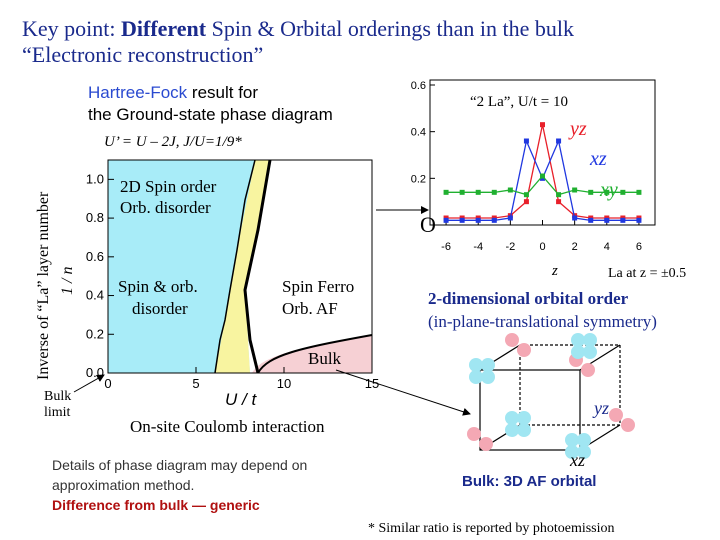 Image resolution: width=720 pixels, height=540 pixels. I want to click on orbital-heading: 2-dimensional orbital order, so click(528, 298).